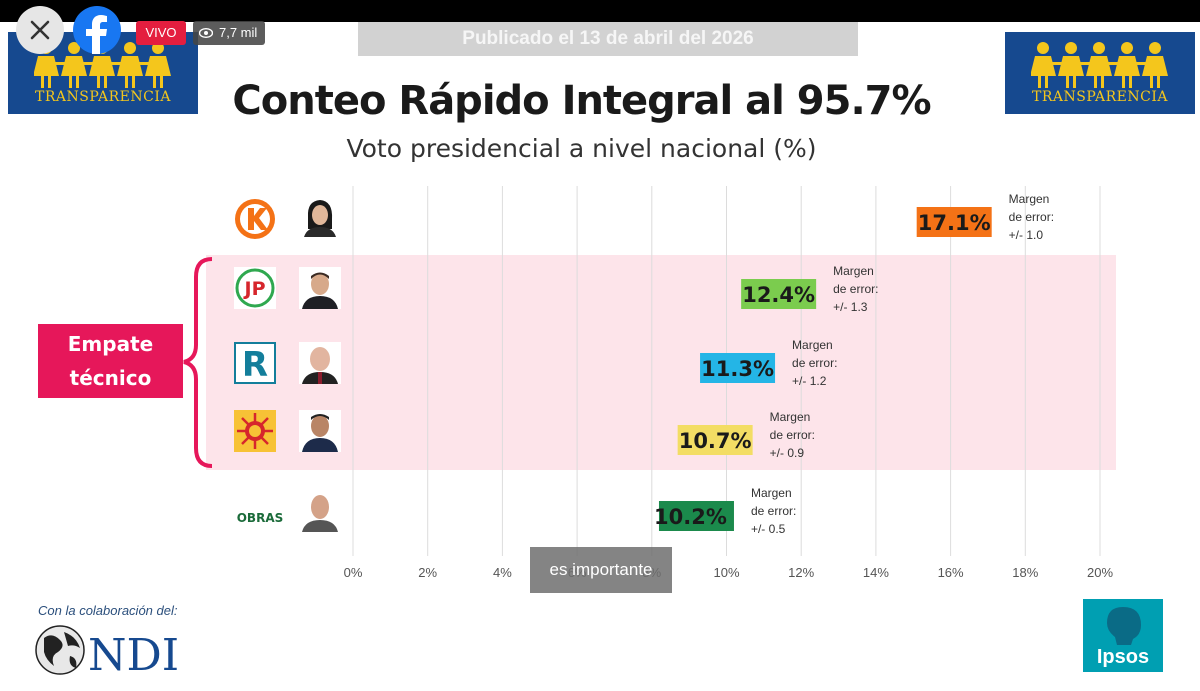 This screenshot has width=1200, height=691. I want to click on svg-text: JP, so click(254, 289).